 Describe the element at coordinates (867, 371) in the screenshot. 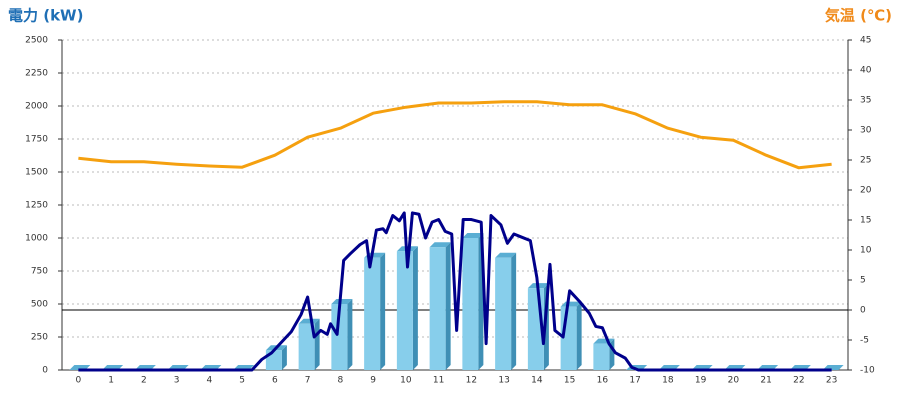

I see `y2-tick-label: -10` at that location.